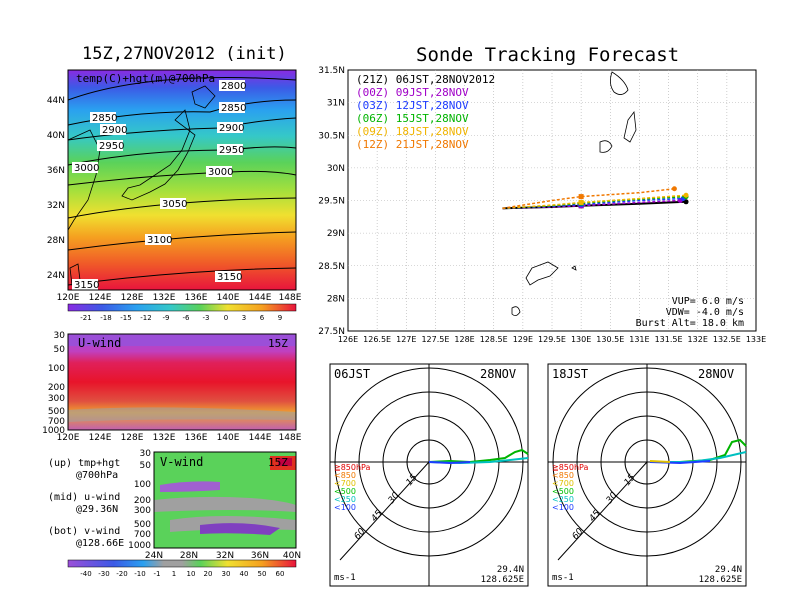 Image resolution: width=792 pixels, height=612 pixels. Describe the element at coordinates (191, 574) in the screenshot. I see `svg-text: 10` at that location.